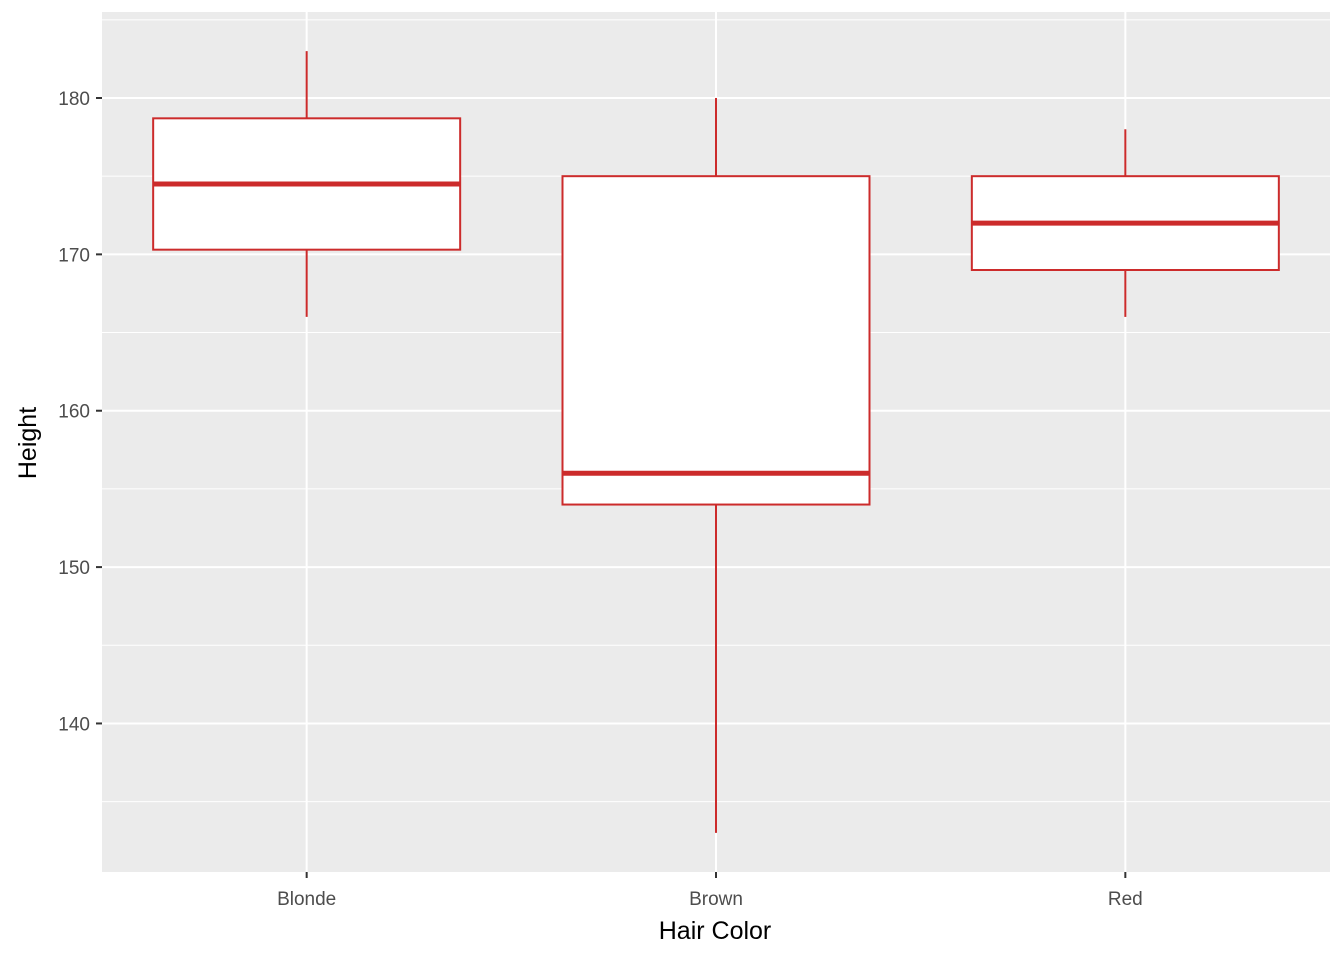  I want to click on y-tick-label: 160, so click(74, 412).